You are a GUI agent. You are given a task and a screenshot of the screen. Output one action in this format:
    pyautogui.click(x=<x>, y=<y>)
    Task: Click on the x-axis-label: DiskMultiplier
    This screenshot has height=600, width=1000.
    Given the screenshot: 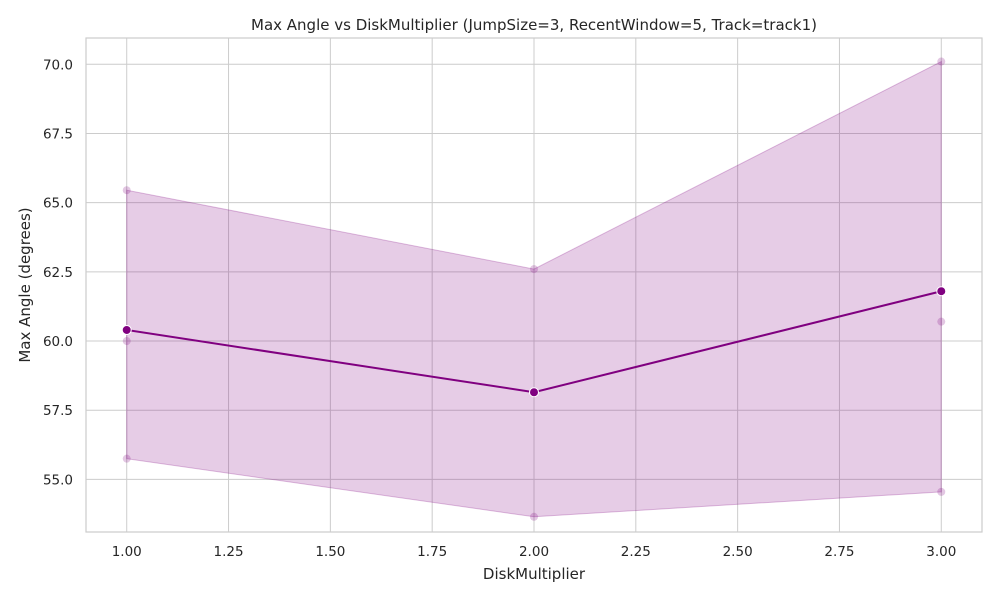 What is the action you would take?
    pyautogui.click(x=534, y=574)
    